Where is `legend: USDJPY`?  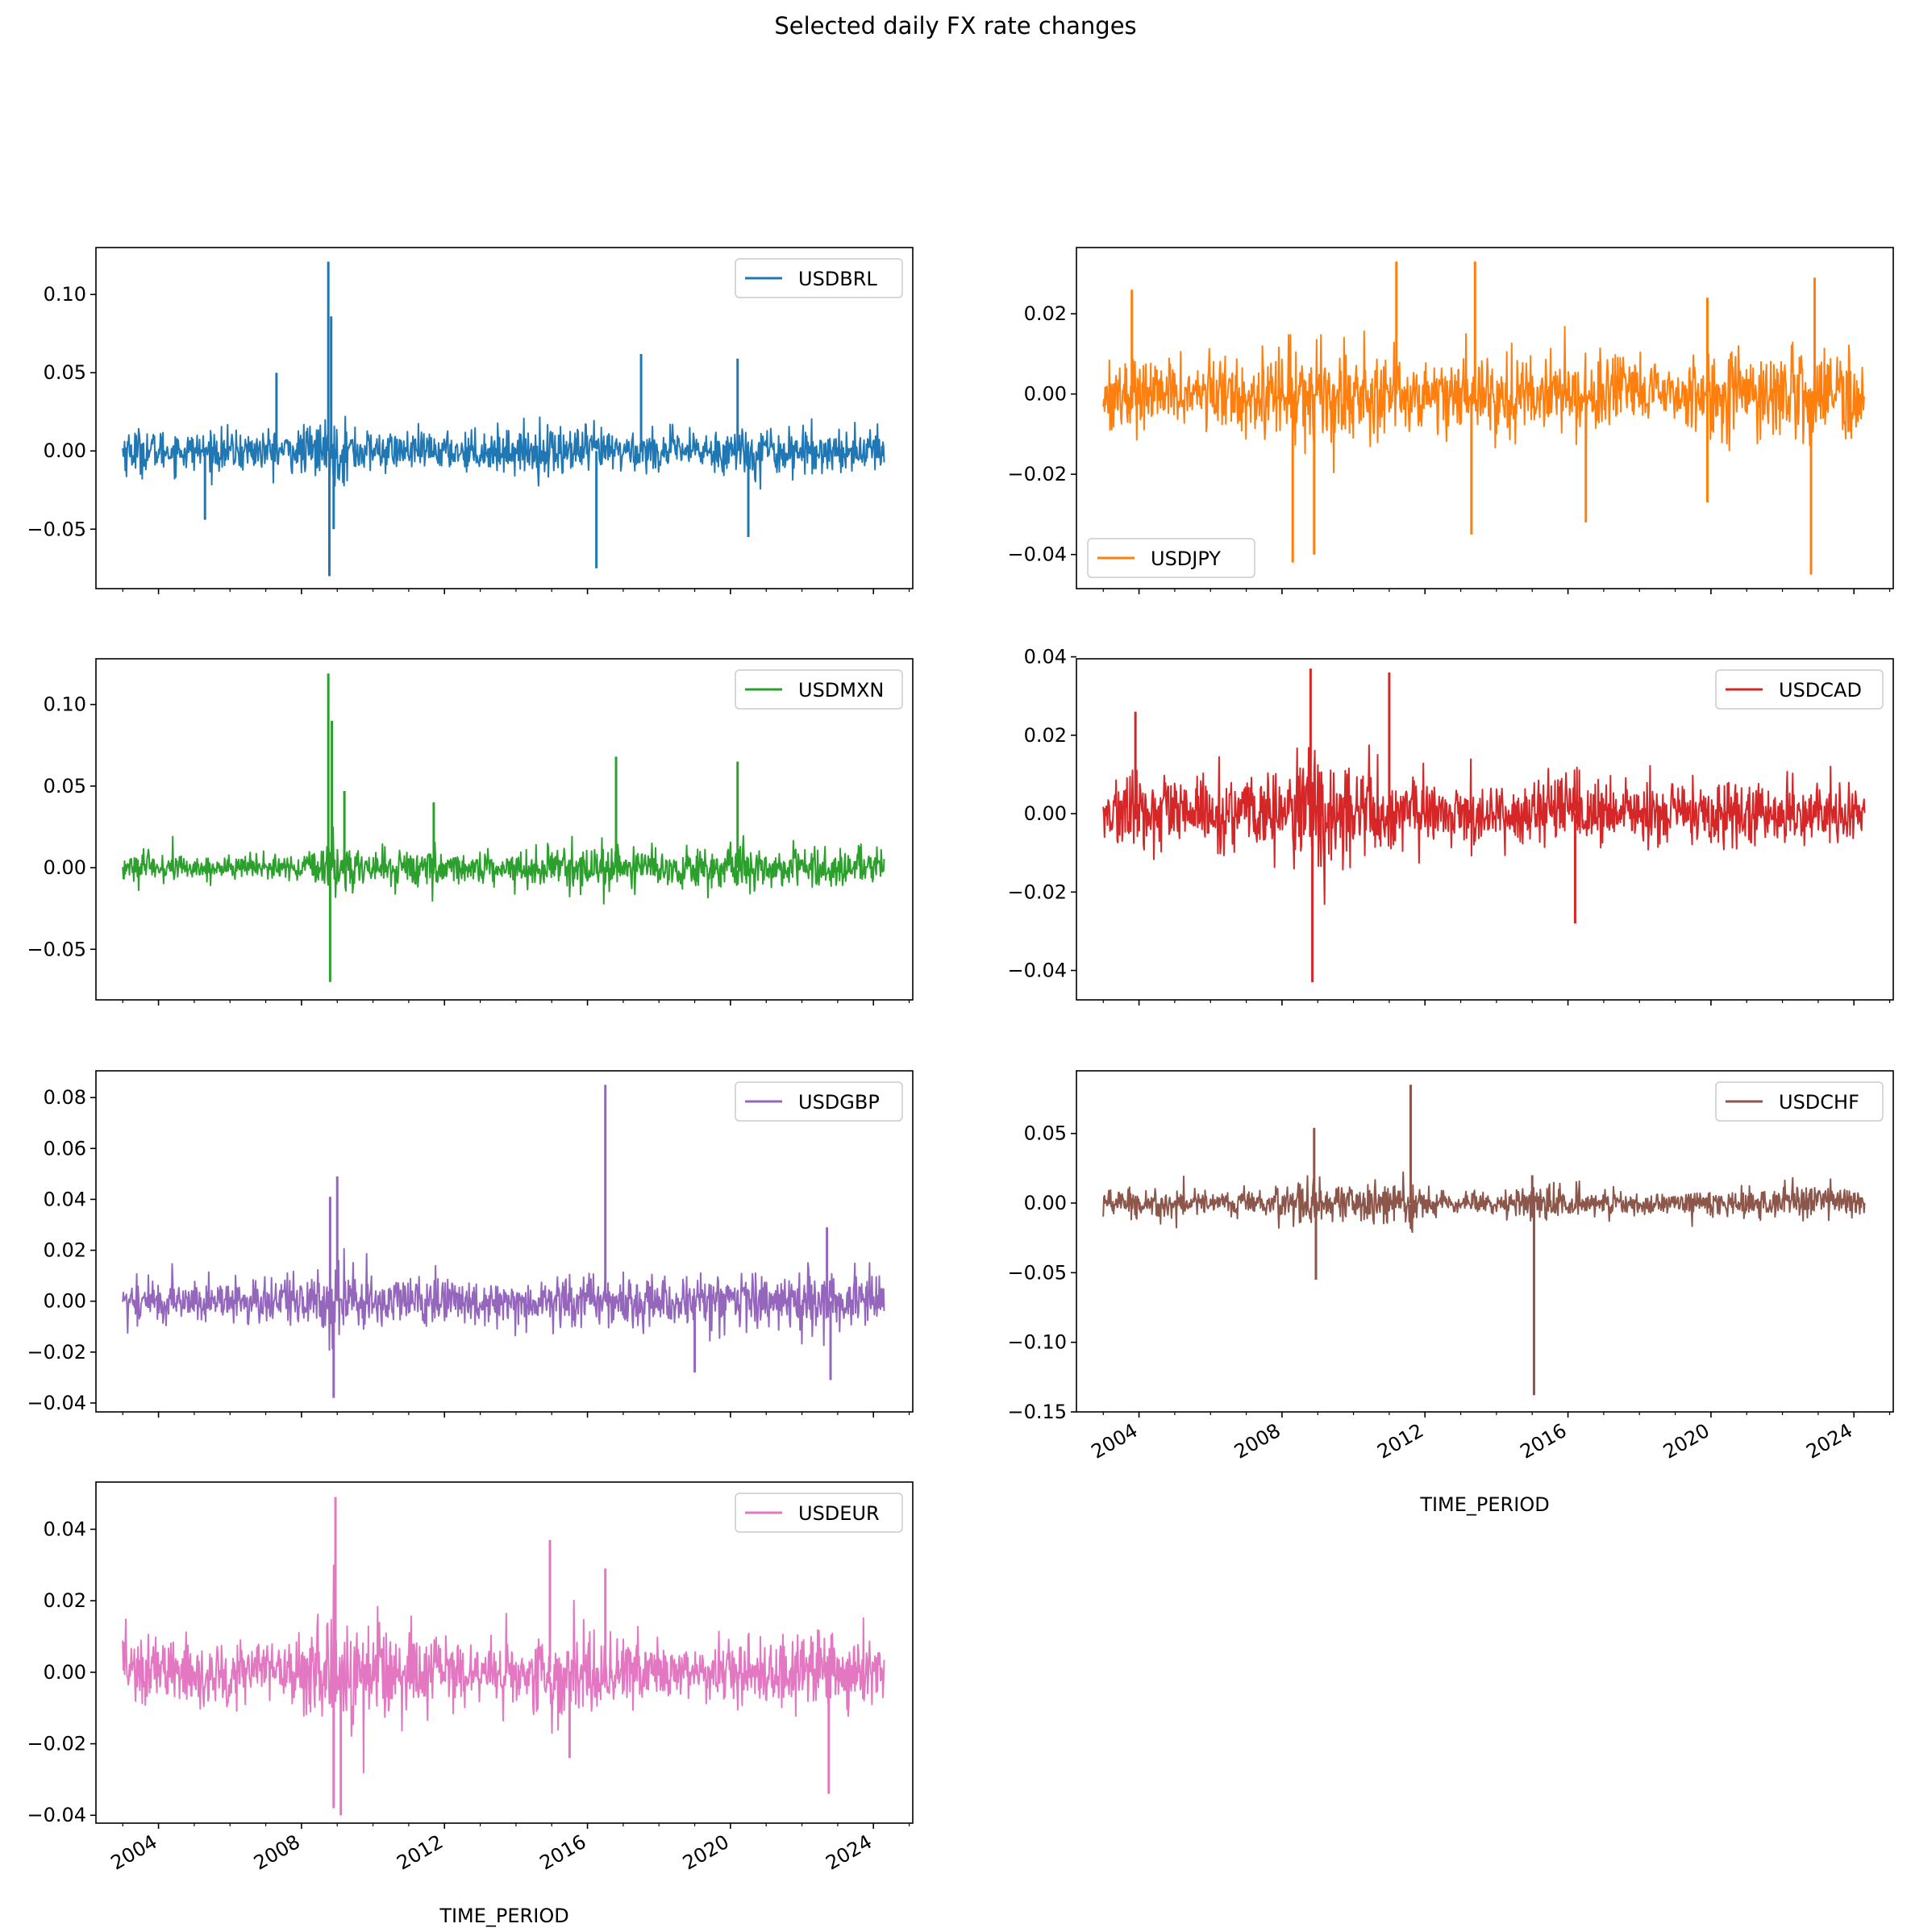 legend: USDJPY is located at coordinates (1171, 558).